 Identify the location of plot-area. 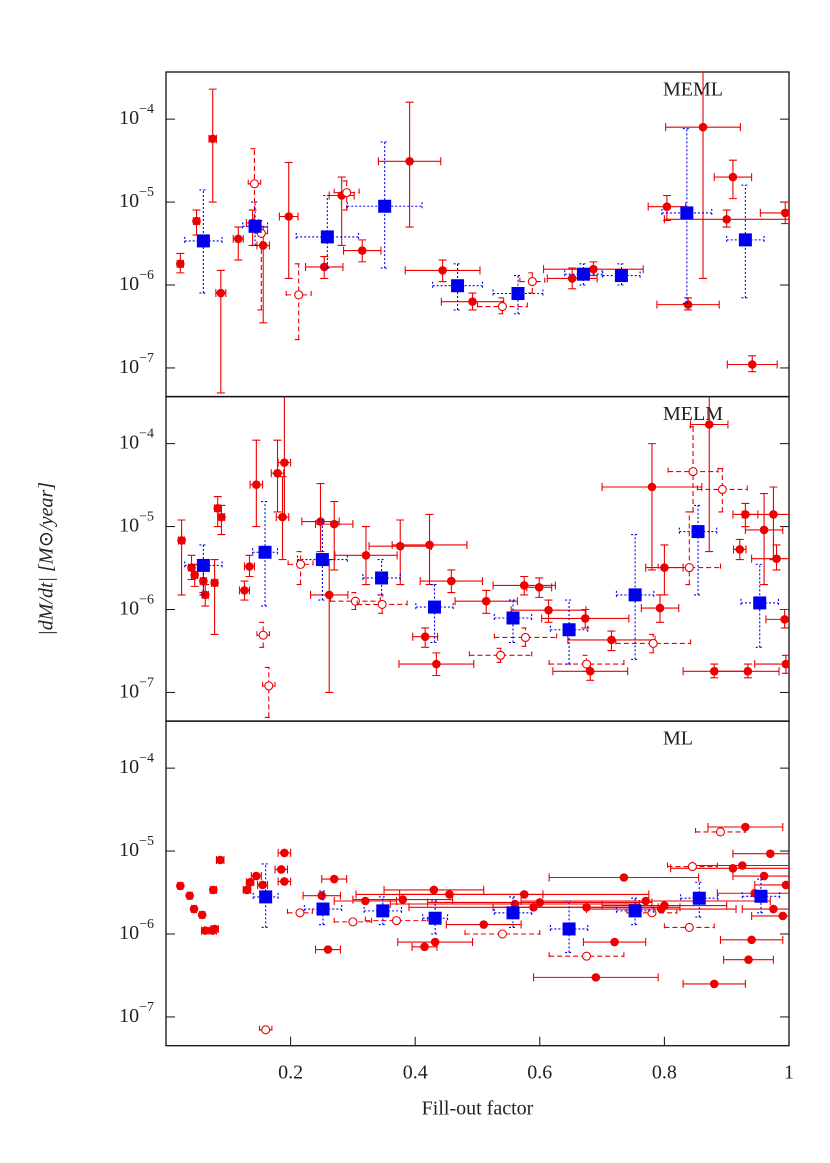
(482, 928).